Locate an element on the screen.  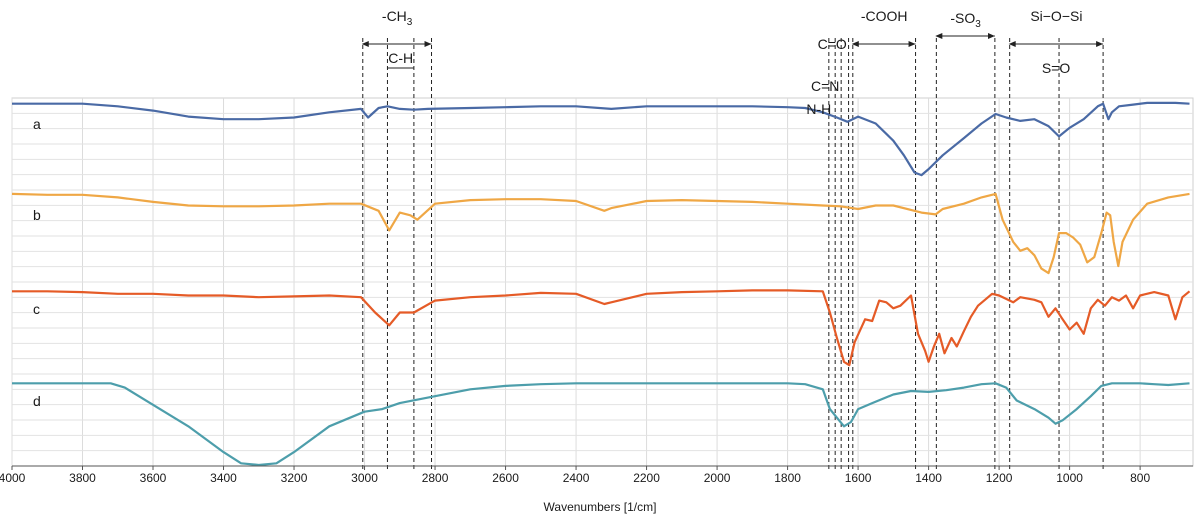
annotation-label: -COOH is located at coordinates (884, 16).